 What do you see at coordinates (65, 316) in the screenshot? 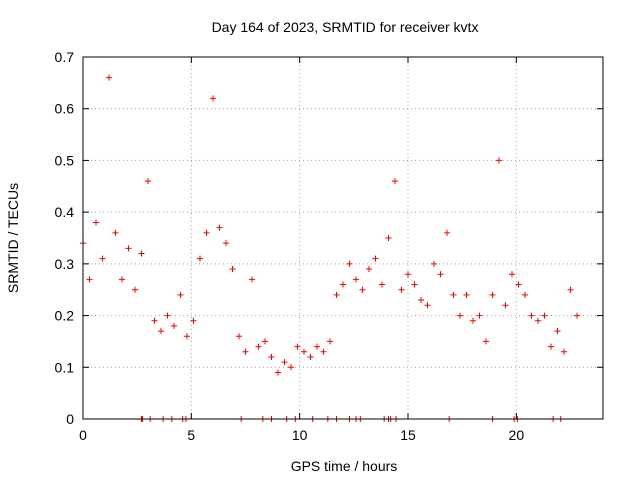
I see `y-tick-label: 0.2` at bounding box center [65, 316].